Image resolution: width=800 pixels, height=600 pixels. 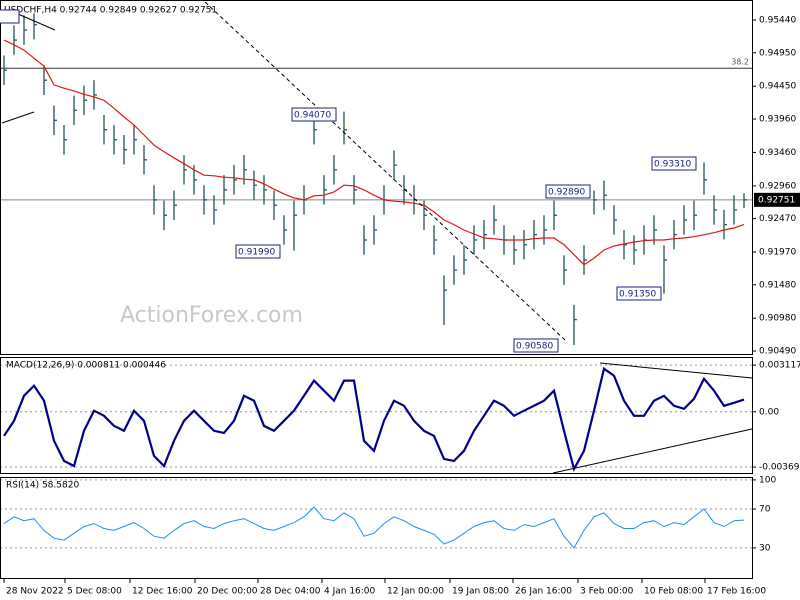 I want to click on x-tick-label: 17 Feb 16:00, so click(x=736, y=592).